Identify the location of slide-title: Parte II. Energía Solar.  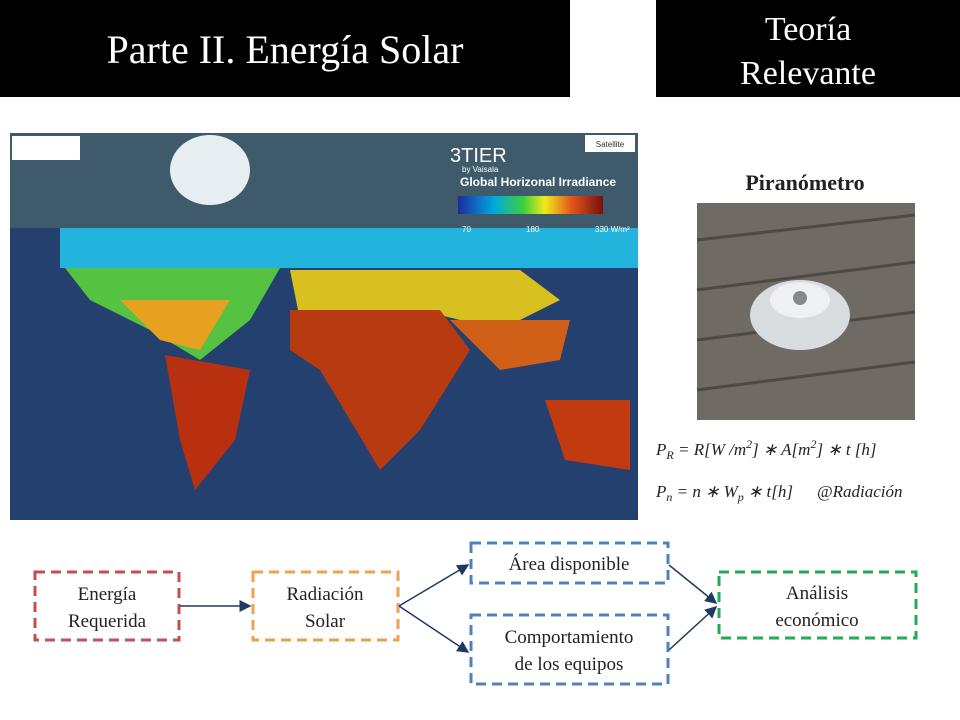
(285, 49).